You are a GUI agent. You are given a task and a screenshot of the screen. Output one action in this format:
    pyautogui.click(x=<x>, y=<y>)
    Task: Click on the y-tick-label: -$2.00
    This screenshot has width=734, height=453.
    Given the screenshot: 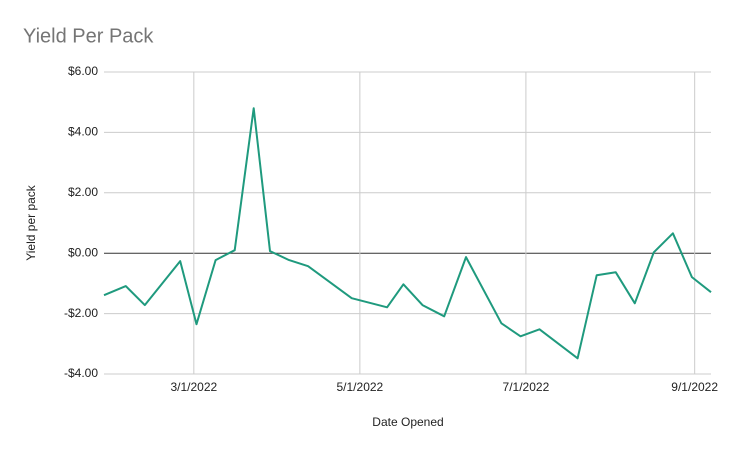 What is the action you would take?
    pyautogui.click(x=81, y=313)
    